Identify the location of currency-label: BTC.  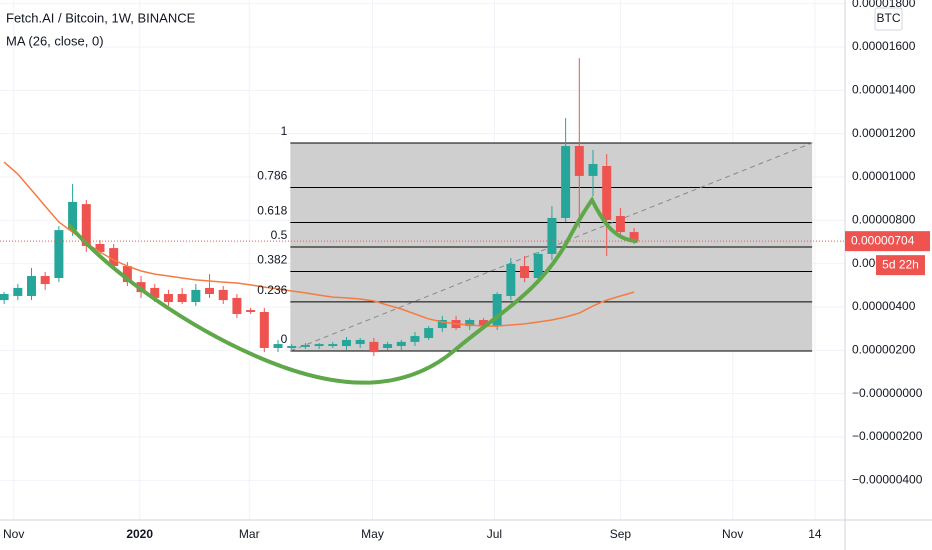
(889, 18).